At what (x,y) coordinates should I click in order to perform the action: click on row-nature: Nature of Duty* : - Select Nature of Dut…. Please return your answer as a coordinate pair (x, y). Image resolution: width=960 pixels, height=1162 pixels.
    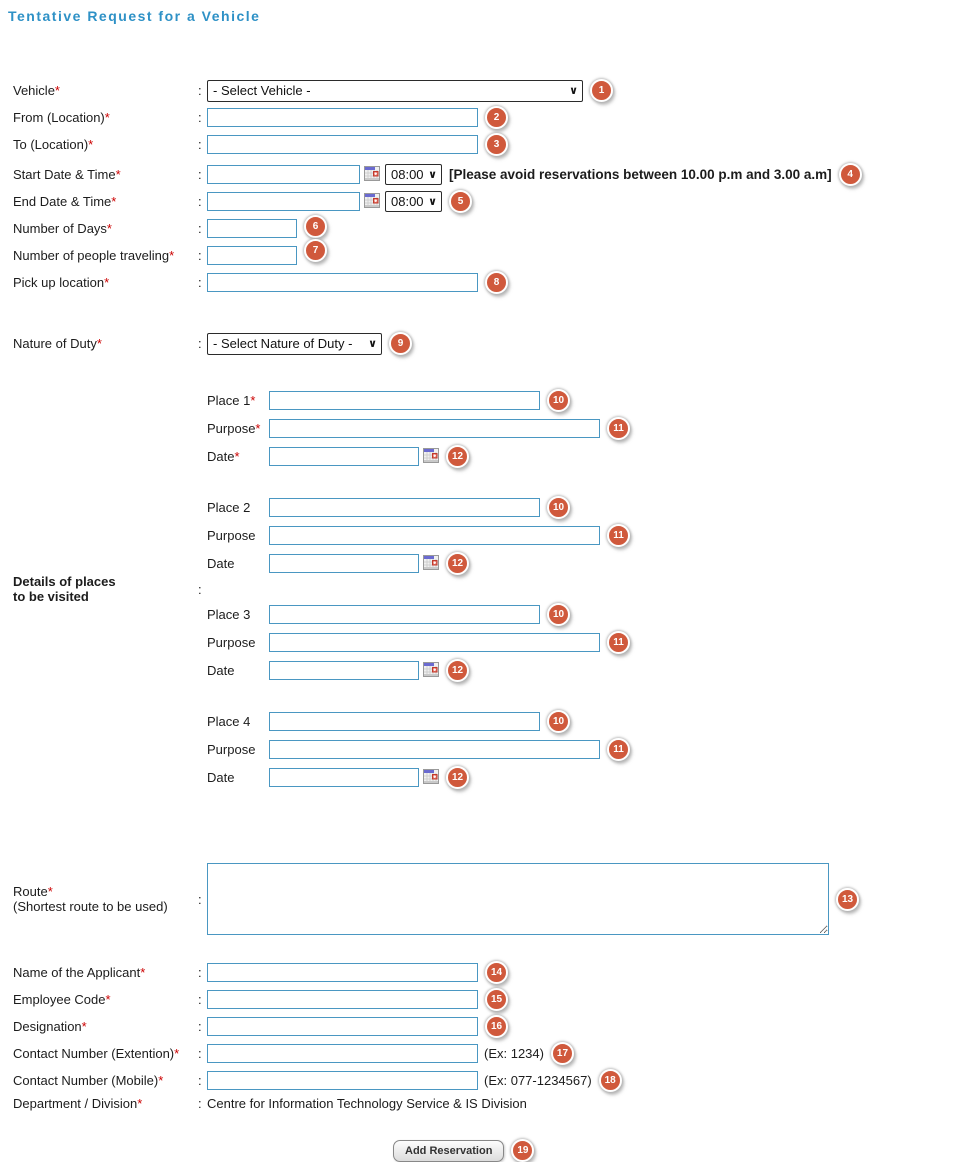
    Looking at the image, I should click on (486, 343).